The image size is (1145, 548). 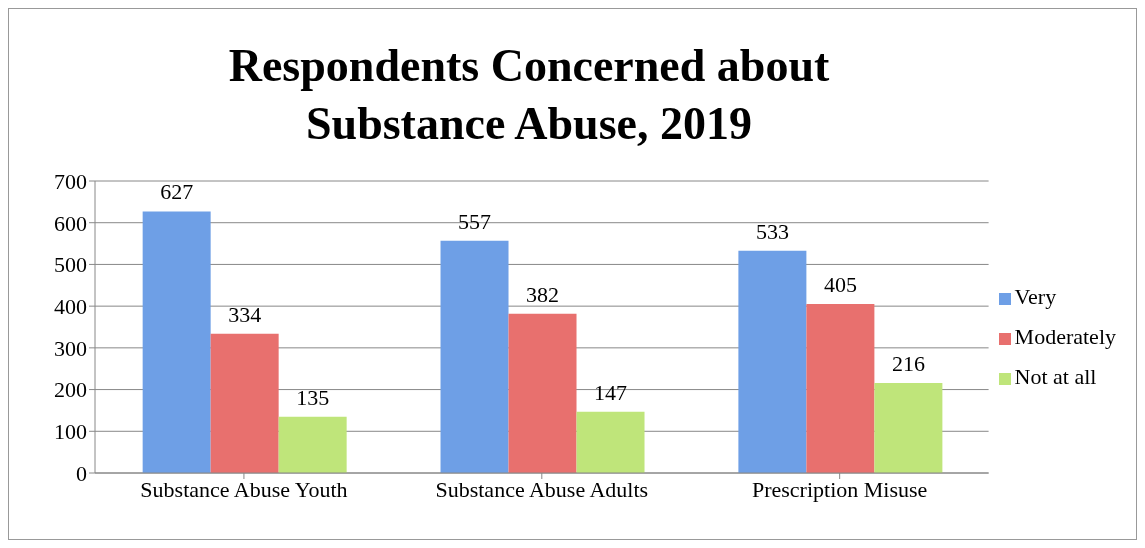 I want to click on y-tick-label: 600, so click(x=70, y=223).